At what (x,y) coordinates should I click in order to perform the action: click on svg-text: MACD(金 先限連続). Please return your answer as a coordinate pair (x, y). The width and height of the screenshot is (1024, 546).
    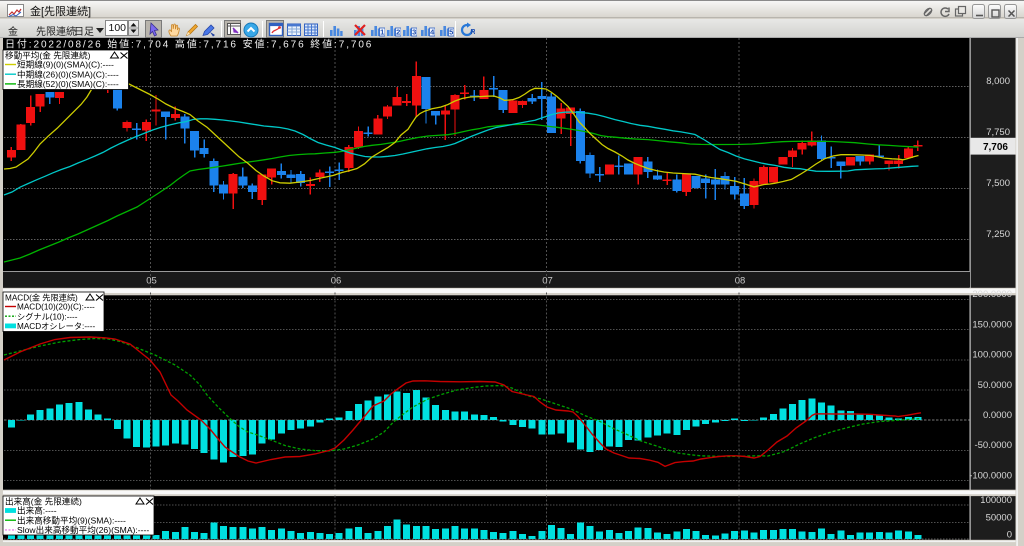
    Looking at the image, I should click on (41, 298).